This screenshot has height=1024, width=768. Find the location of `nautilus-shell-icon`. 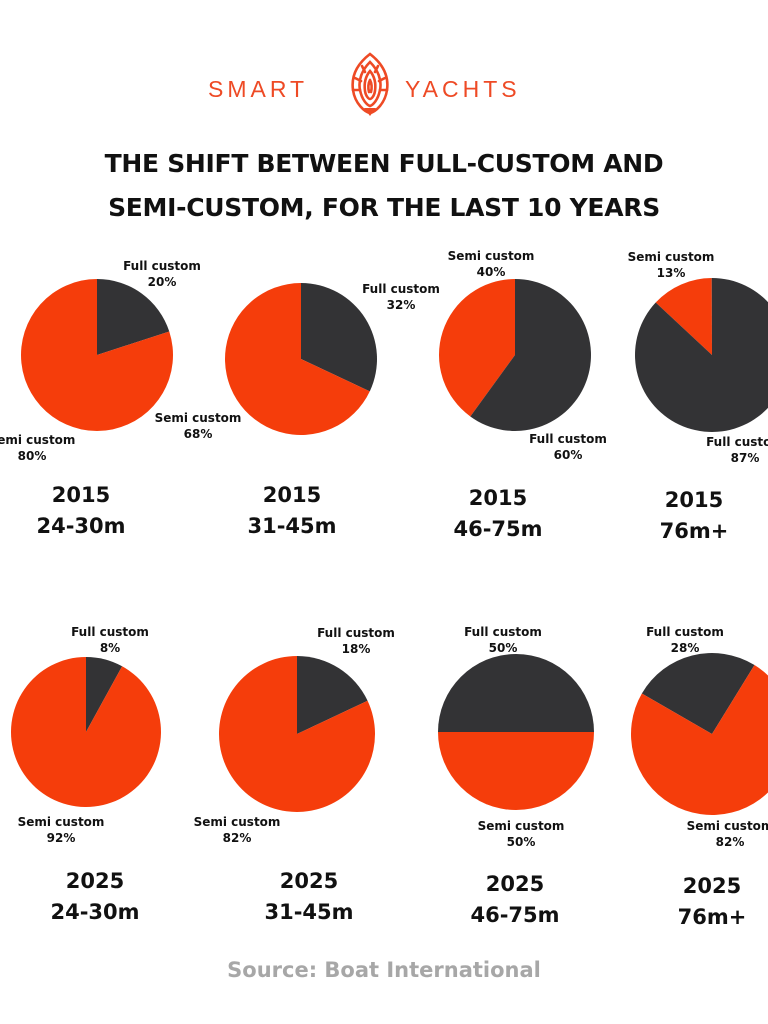

nautilus-shell-icon is located at coordinates (370, 84).